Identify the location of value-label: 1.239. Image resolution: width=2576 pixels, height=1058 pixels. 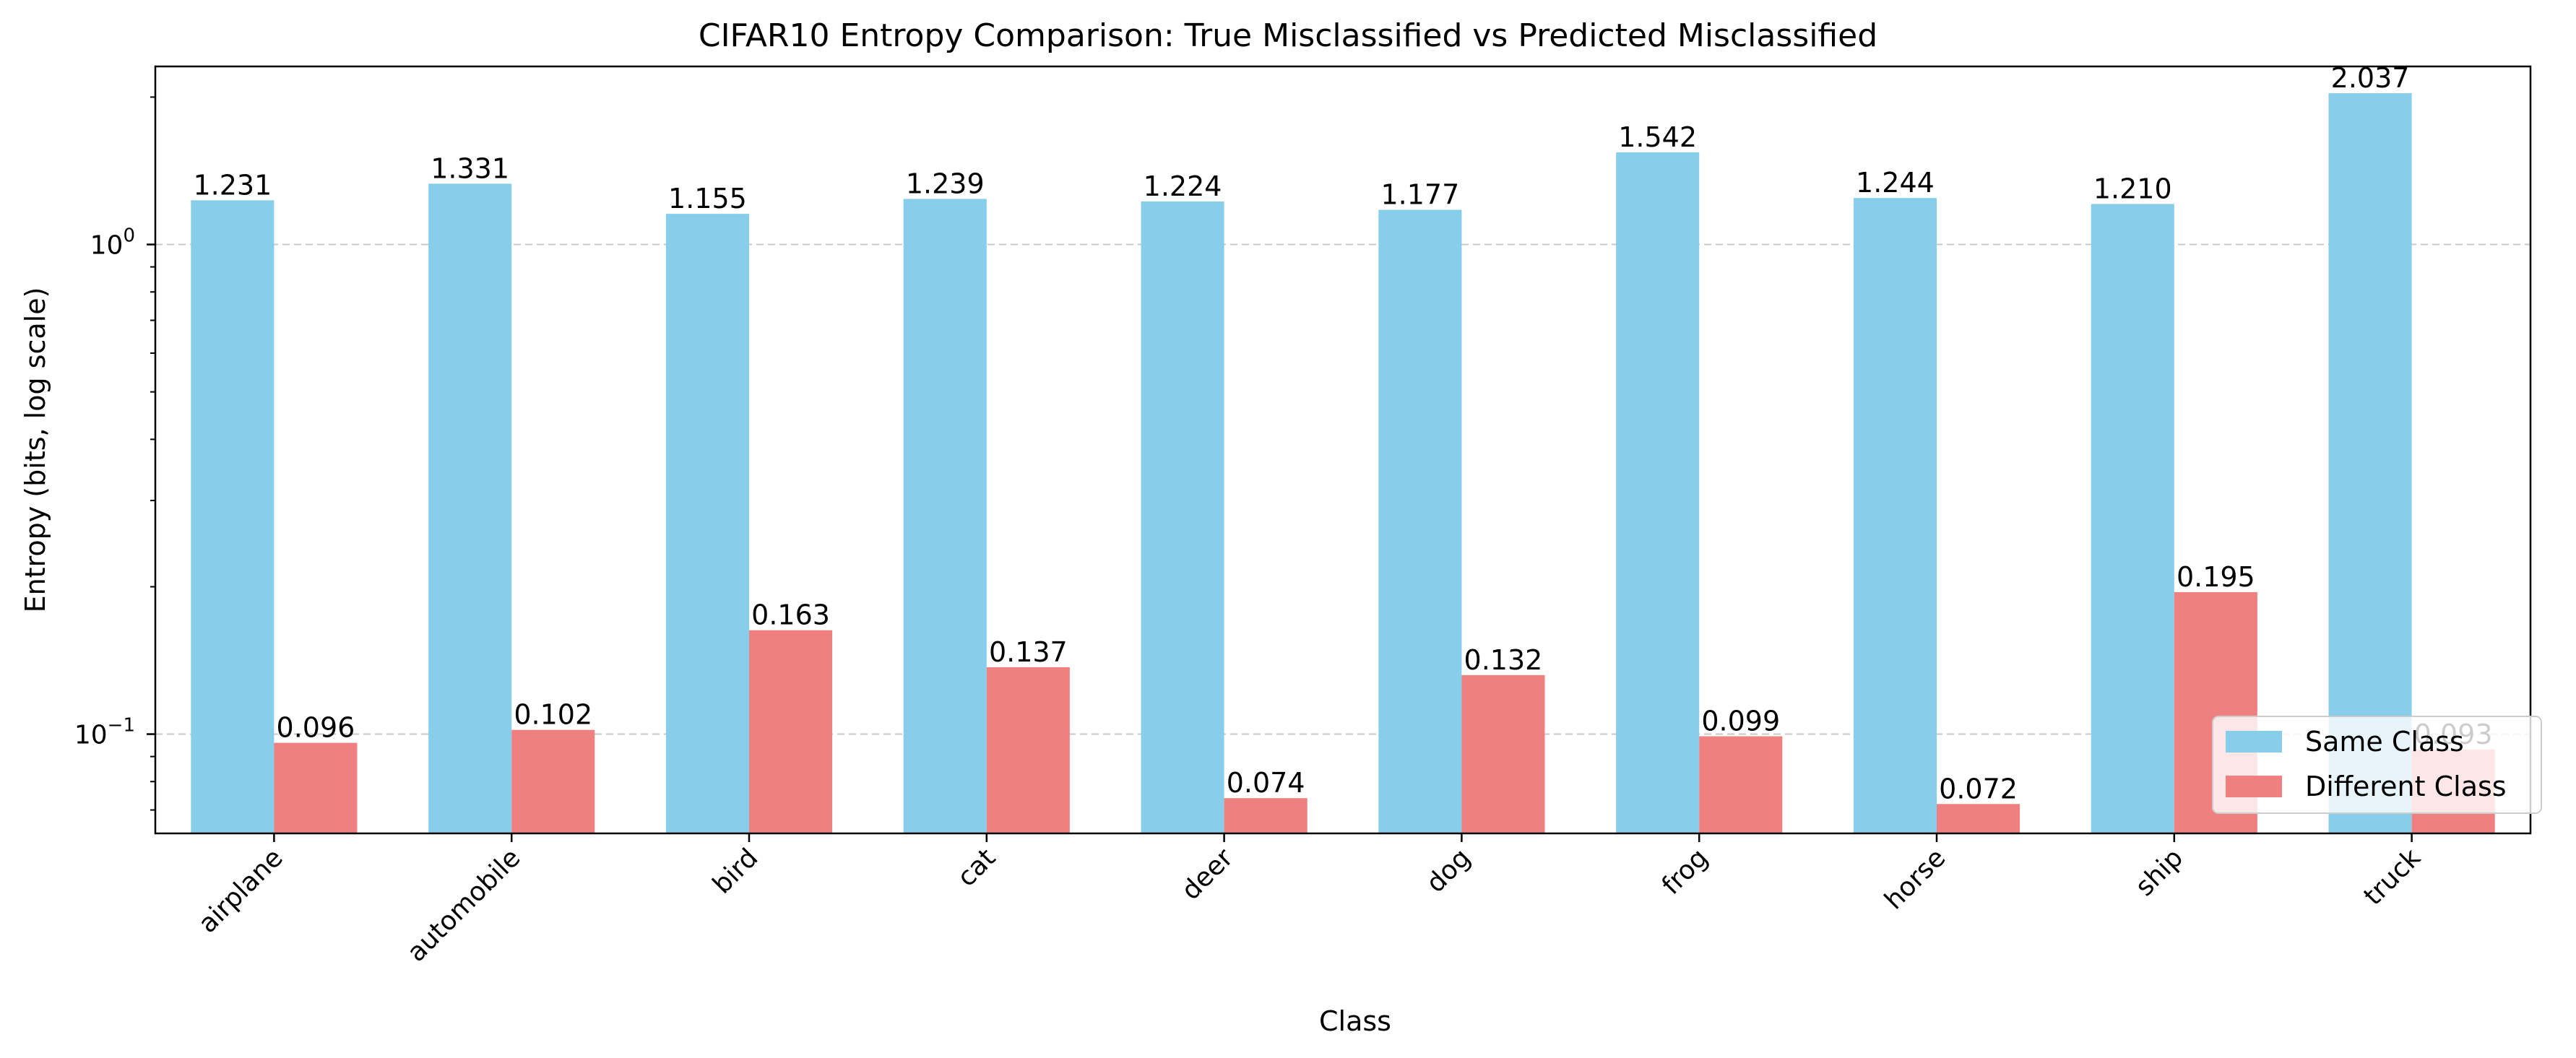
(946, 183).